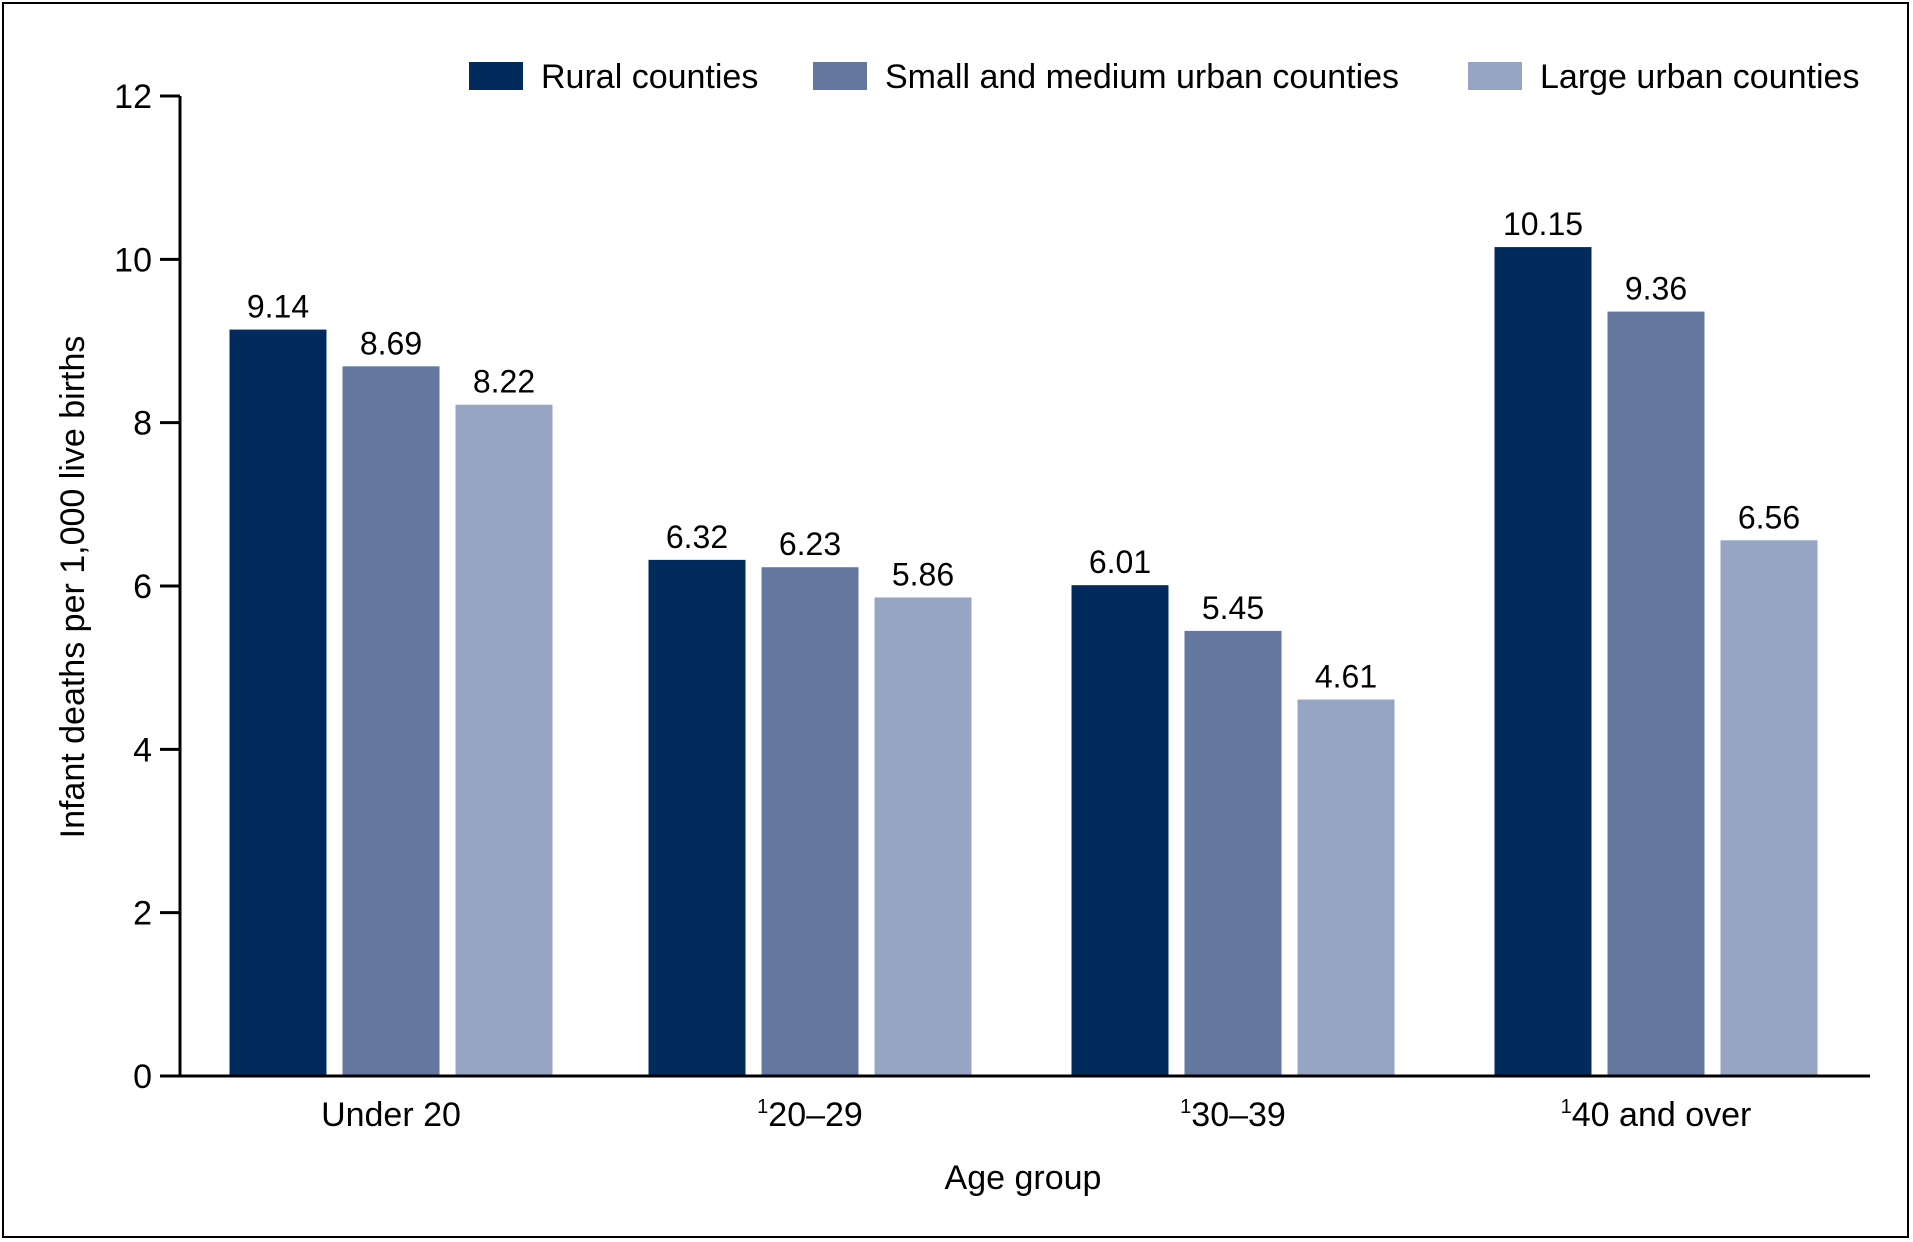 The width and height of the screenshot is (1913, 1242). I want to click on x-tick-text: 30–39, so click(1238, 1115).